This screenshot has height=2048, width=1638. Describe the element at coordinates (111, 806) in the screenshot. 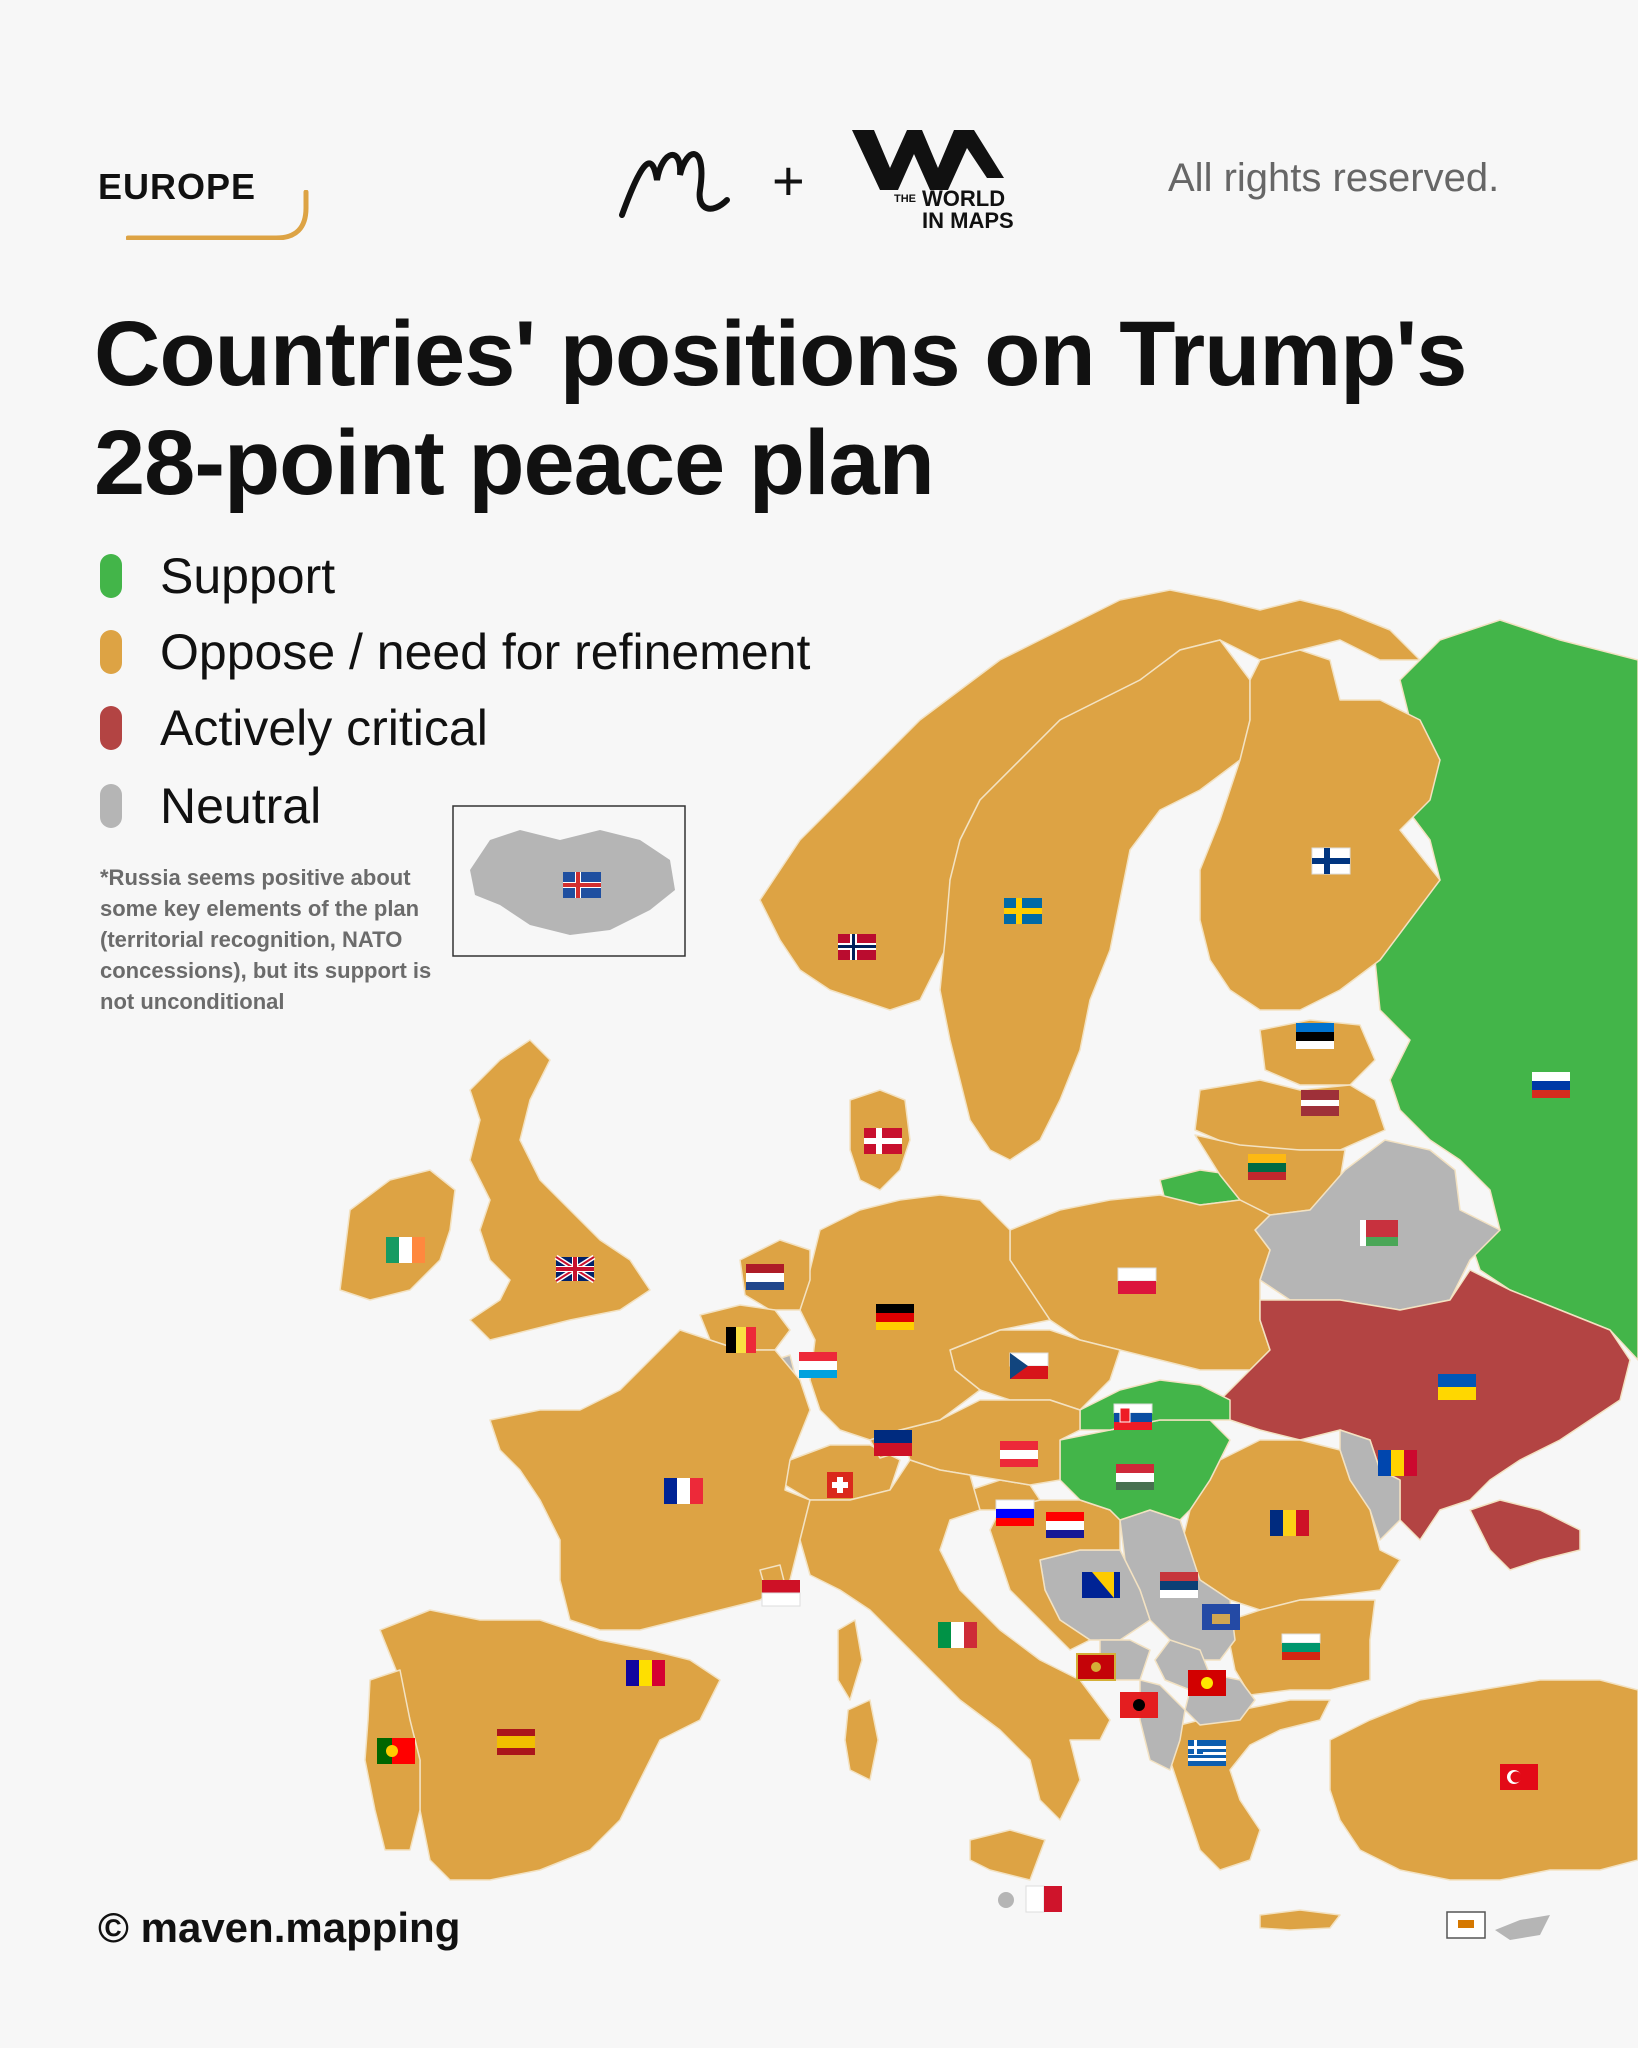

I see `legend-swatch-neutral` at that location.